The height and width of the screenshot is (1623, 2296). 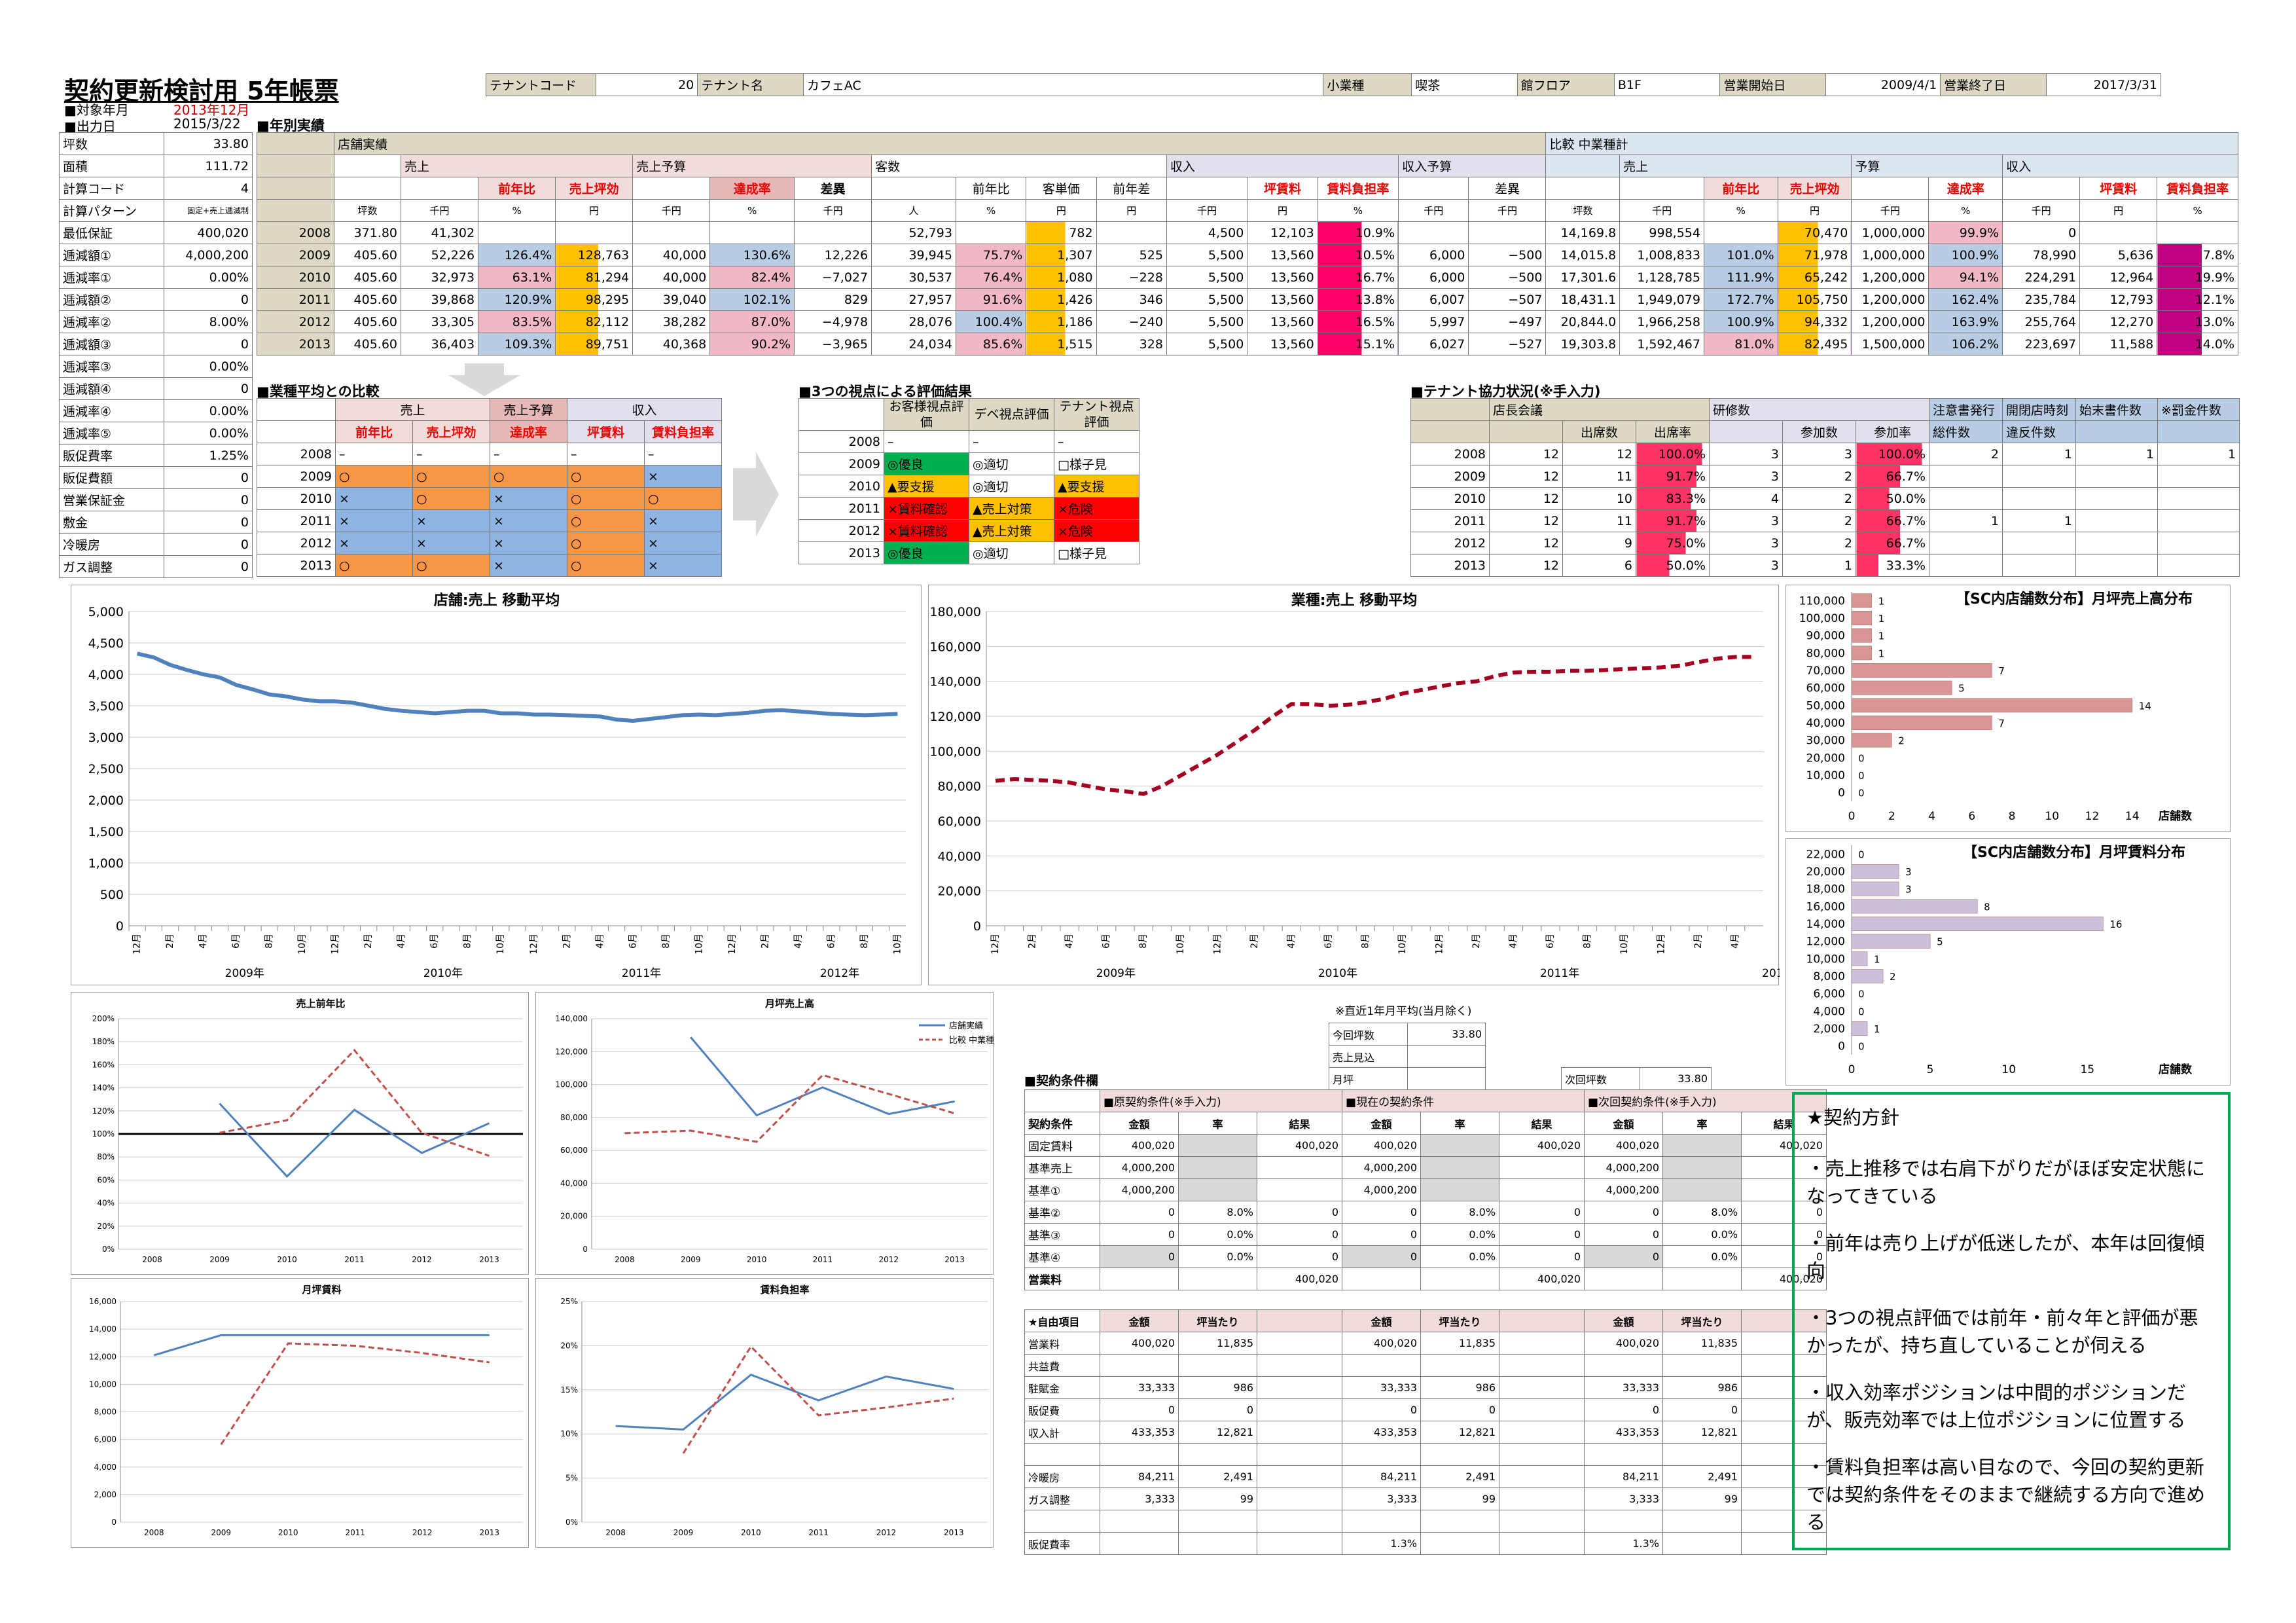 What do you see at coordinates (111, 299) in the screenshot?
I see `param-label: 逓減額②` at bounding box center [111, 299].